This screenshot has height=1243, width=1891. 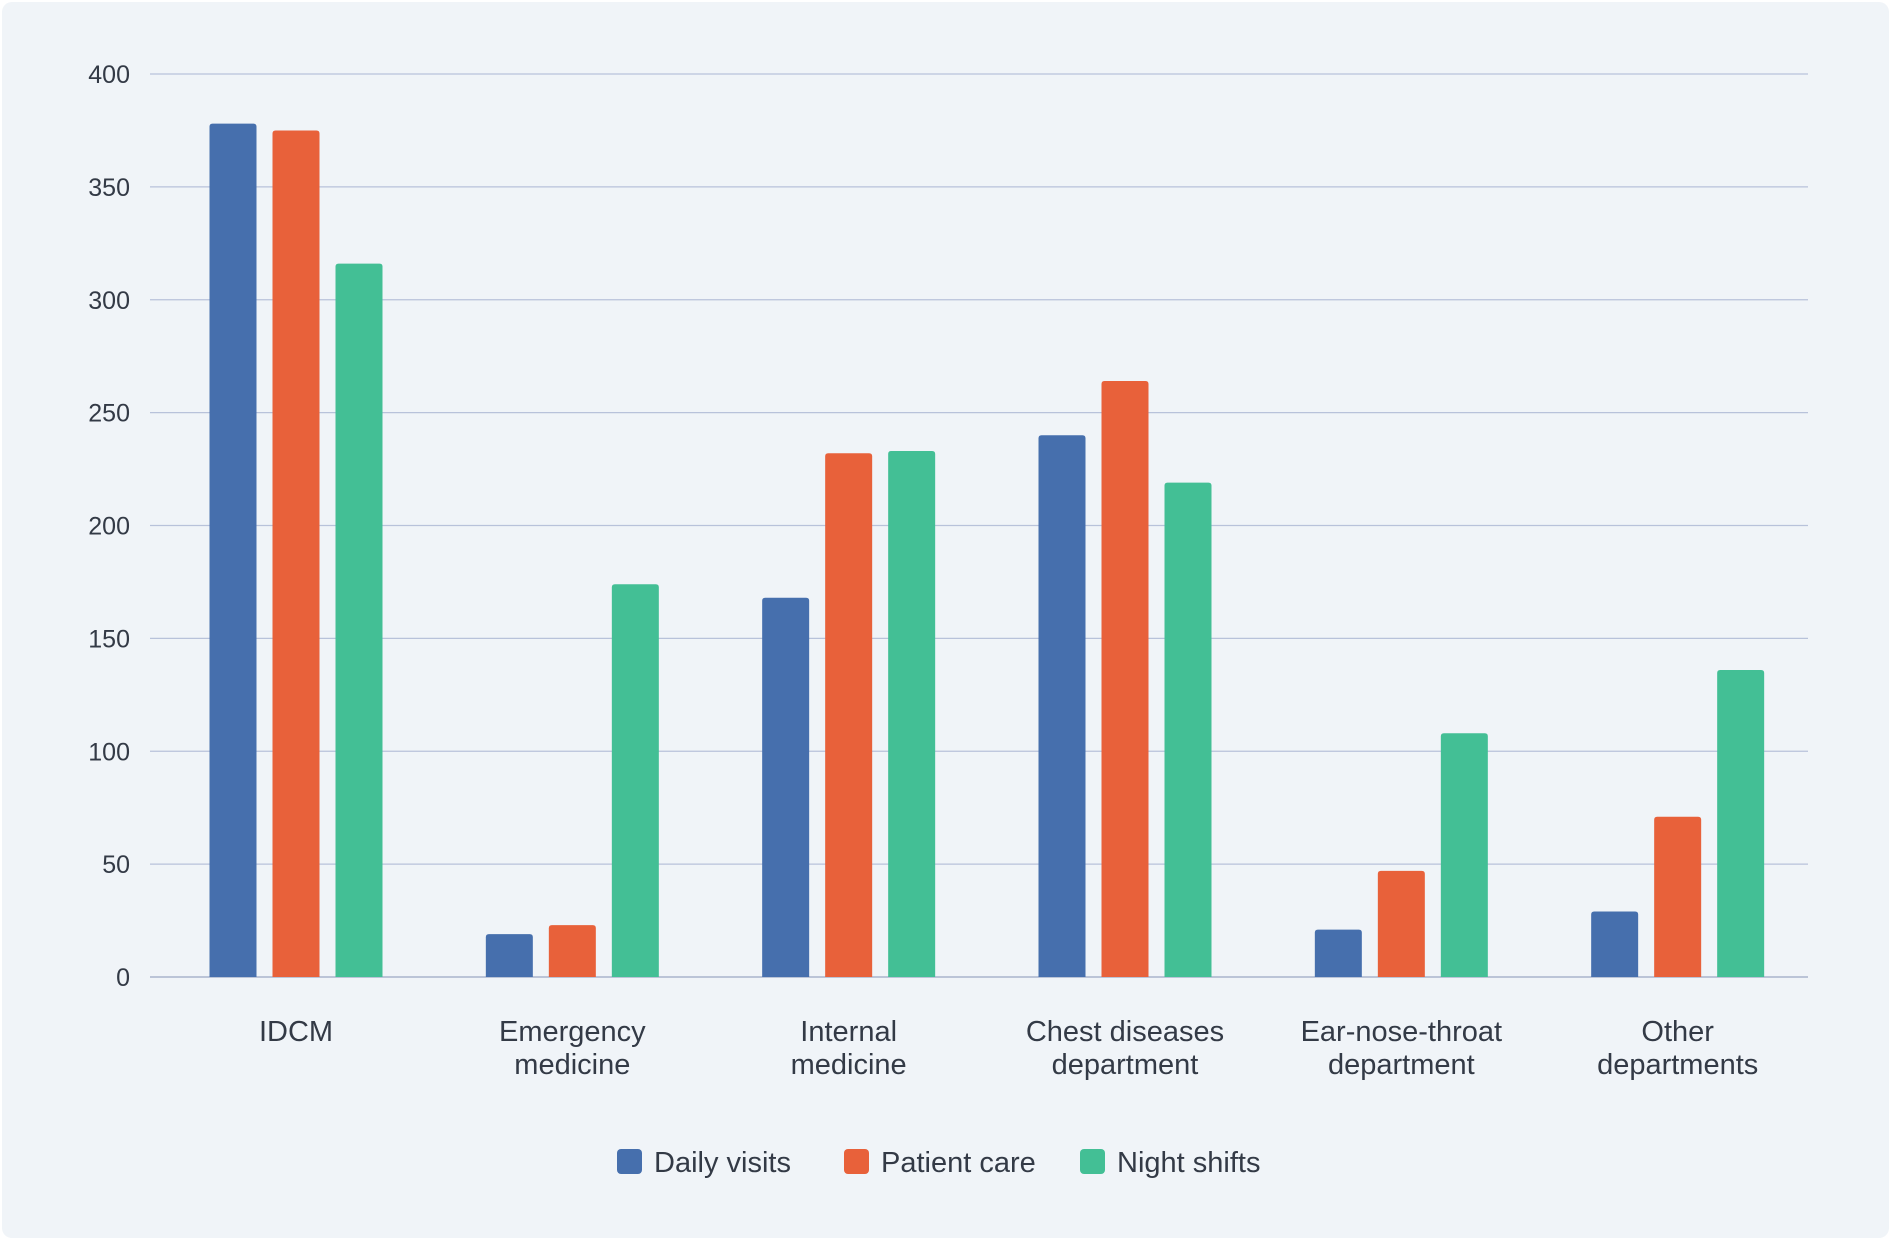 What do you see at coordinates (109, 414) in the screenshot?
I see `y-tick-label: 250` at bounding box center [109, 414].